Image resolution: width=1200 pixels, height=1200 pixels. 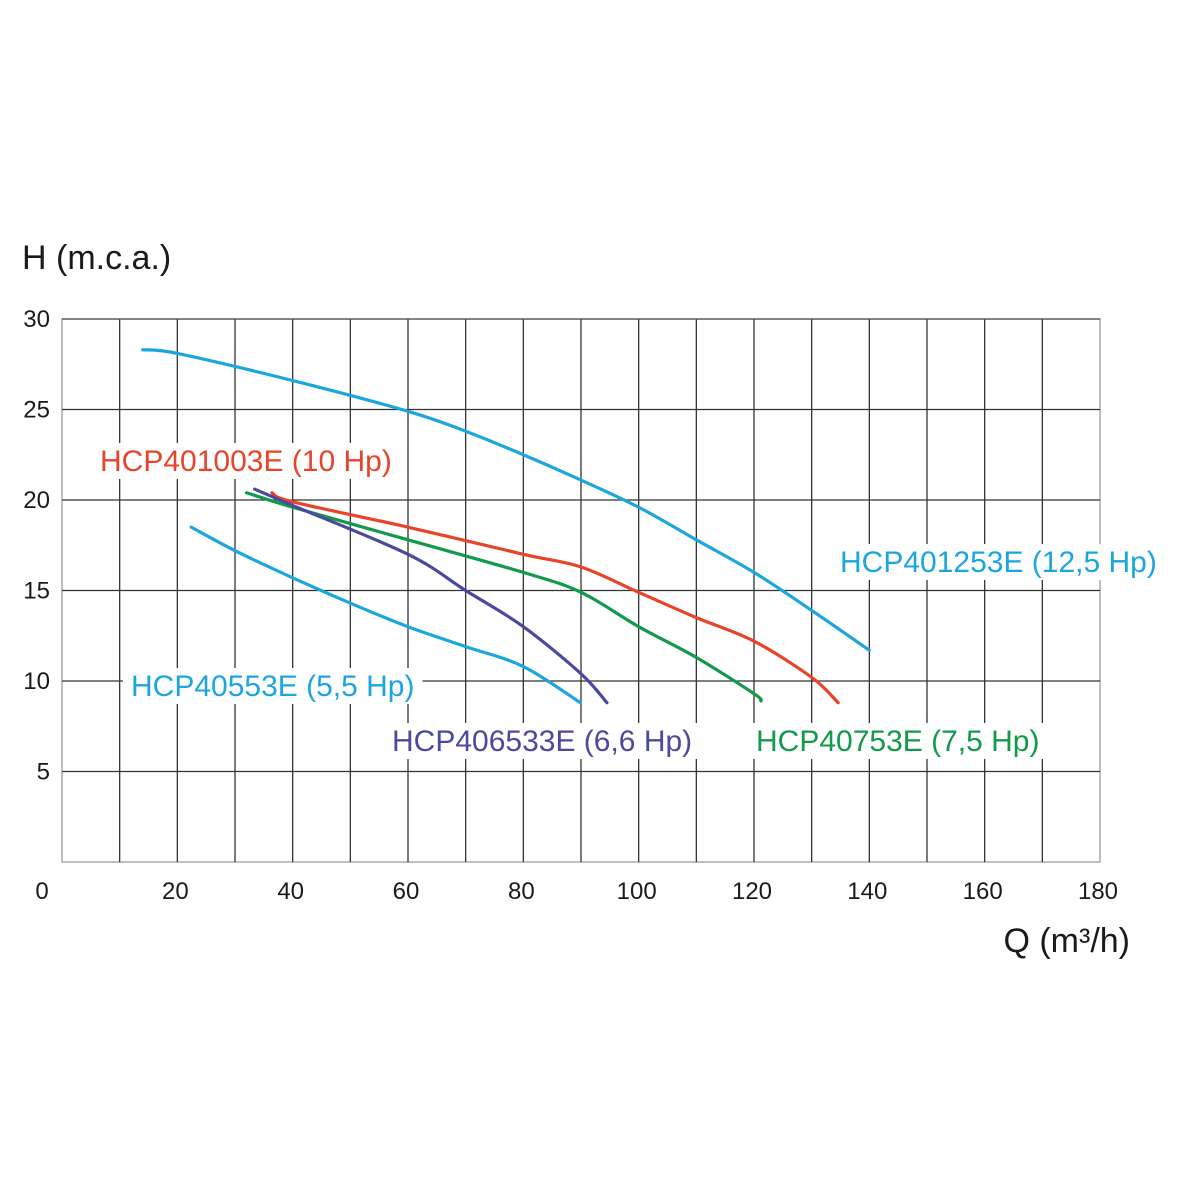 I want to click on x-tick-label: 180, so click(x=1098, y=891).